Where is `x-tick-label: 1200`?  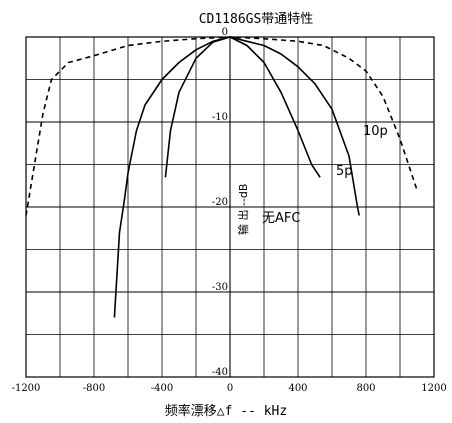 x-tick-label: 1200 is located at coordinates (433, 388).